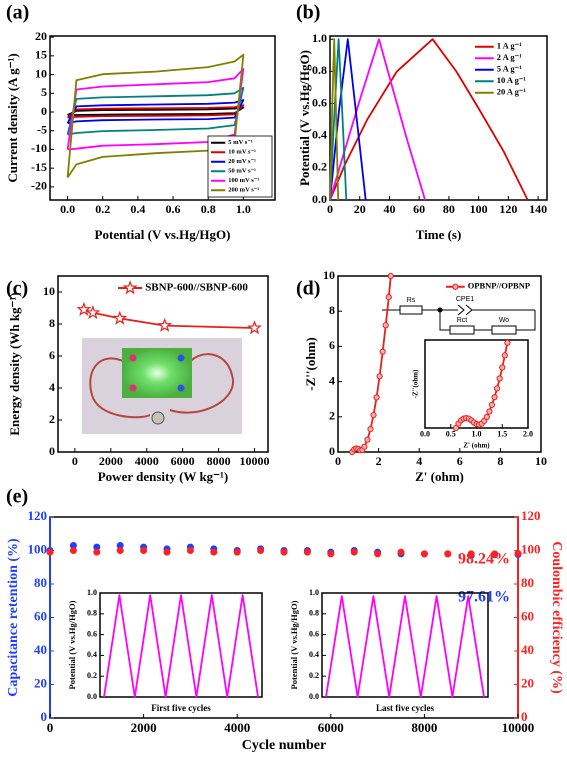 The height and width of the screenshot is (758, 567). Describe the element at coordinates (332, 416) in the screenshot. I see `y-tick-label: 2` at that location.